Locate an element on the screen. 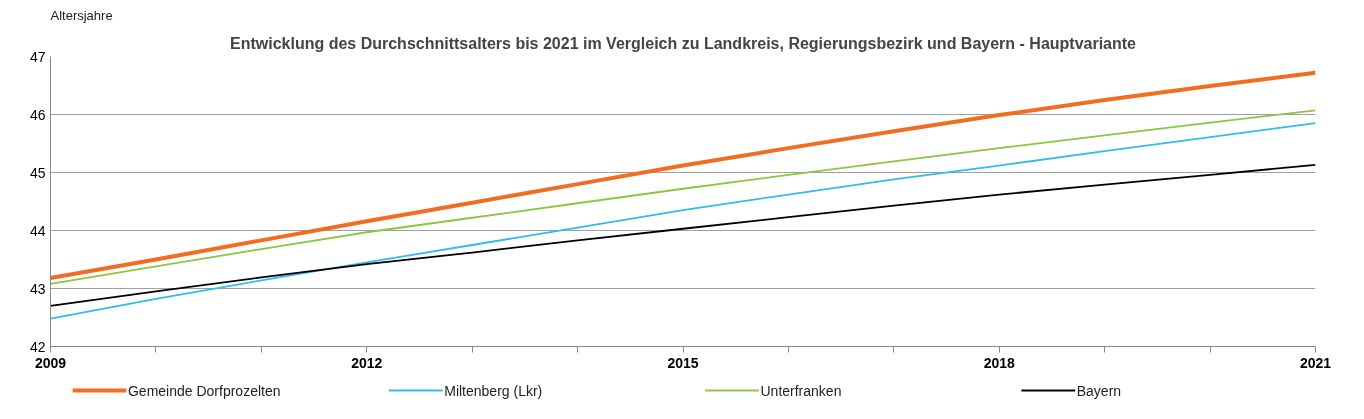 This screenshot has height=419, width=1364. x-tick-label: 2012 is located at coordinates (367, 362).